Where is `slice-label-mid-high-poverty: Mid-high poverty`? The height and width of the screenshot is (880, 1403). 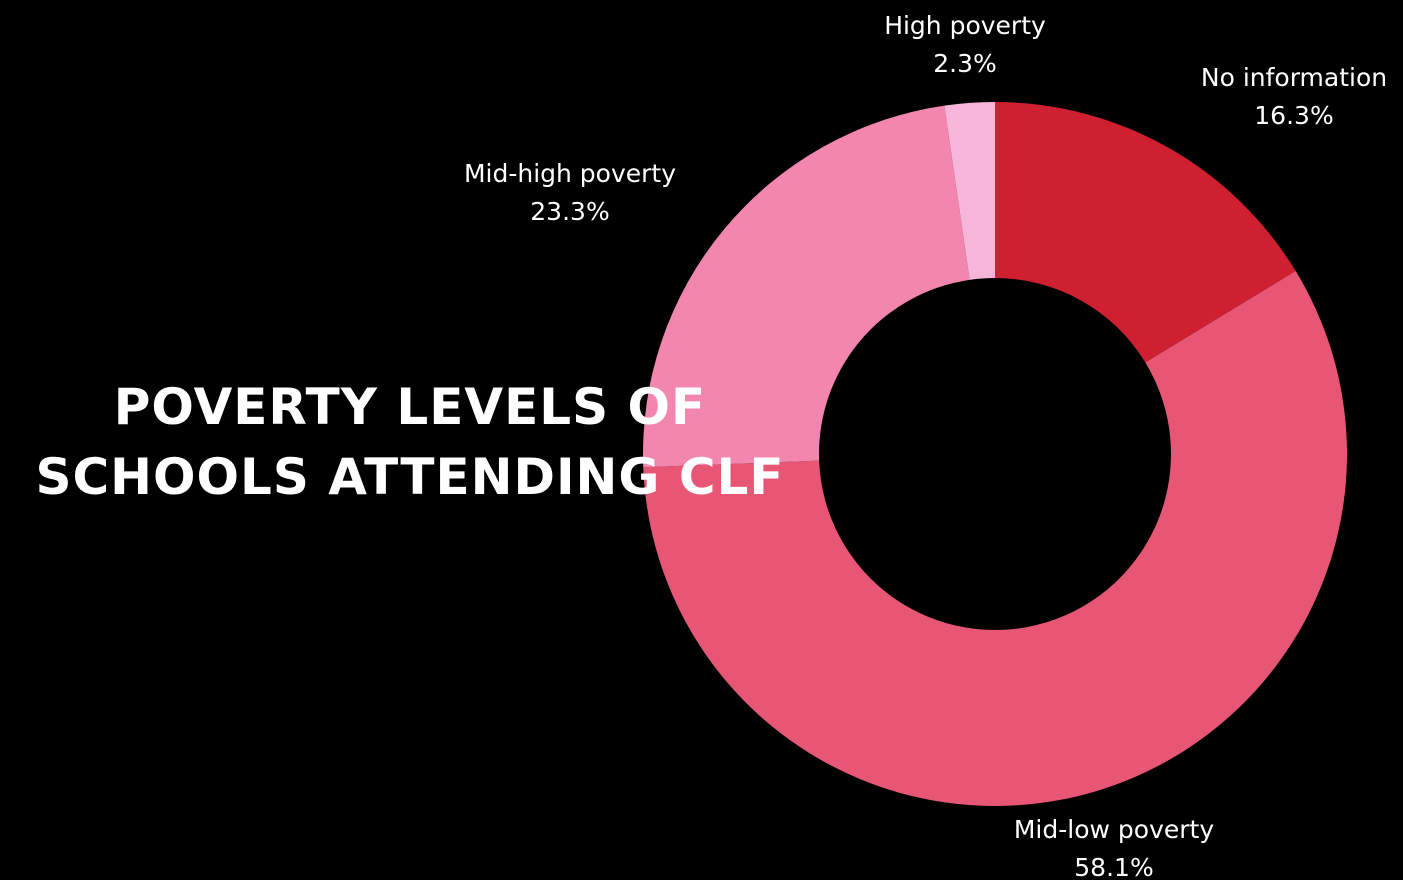 slice-label-mid-high-poverty: Mid-high poverty is located at coordinates (570, 173).